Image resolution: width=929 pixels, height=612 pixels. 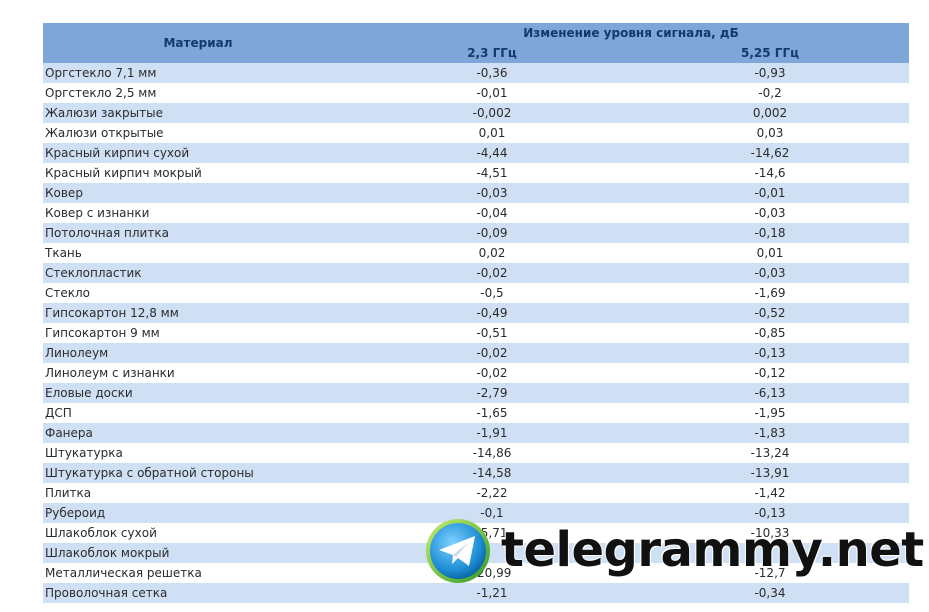 What do you see at coordinates (770, 413) in the screenshot?
I see `value-5-25ghz-cell: -1,95` at bounding box center [770, 413].